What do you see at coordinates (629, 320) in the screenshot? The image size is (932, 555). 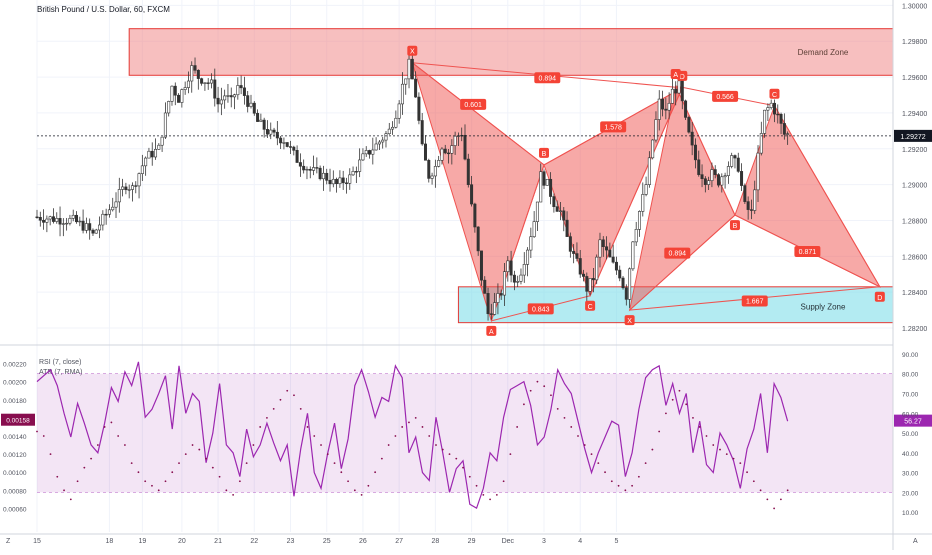 I see `pattern-2-point-box` at bounding box center [629, 320].